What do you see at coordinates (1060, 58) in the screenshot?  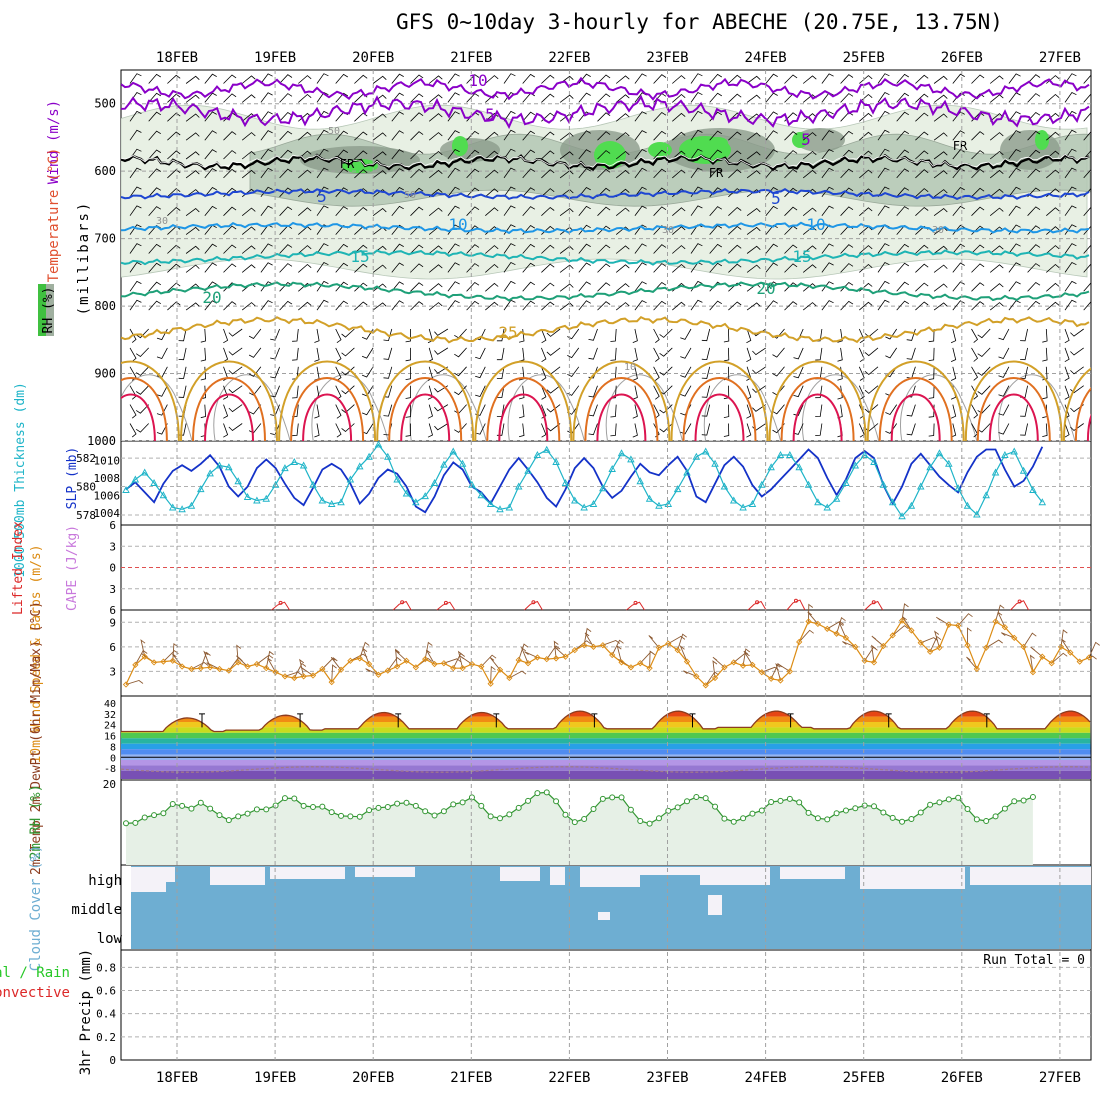 I see `date-label-top: 27FEB` at bounding box center [1060, 58].